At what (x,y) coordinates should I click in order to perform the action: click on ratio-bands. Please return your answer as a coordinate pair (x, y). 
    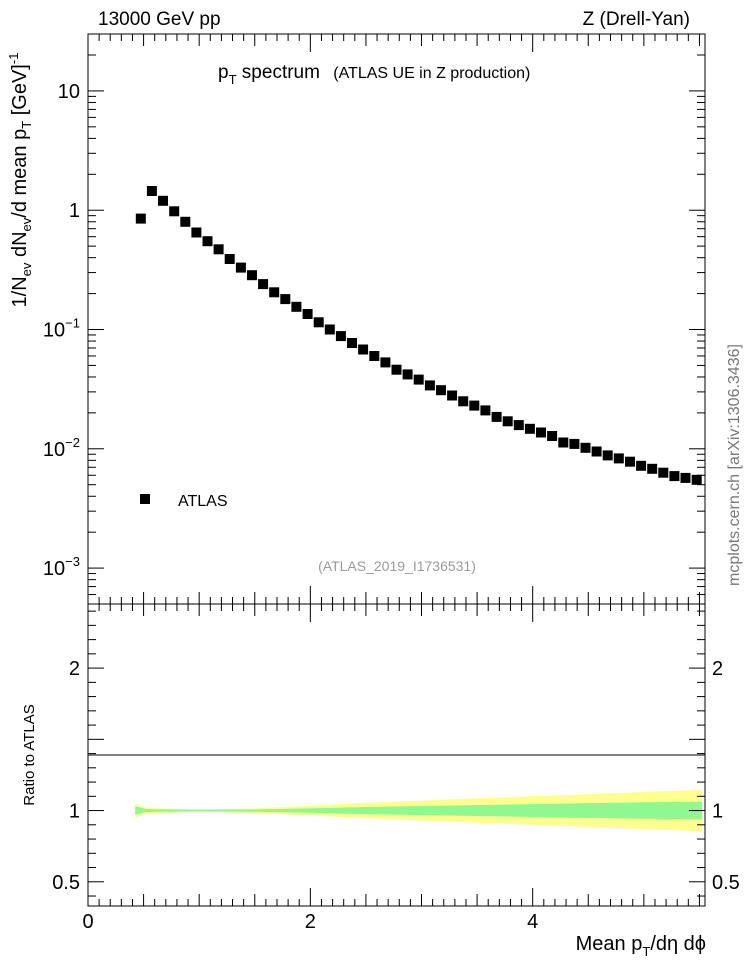
    Looking at the image, I should click on (419, 810).